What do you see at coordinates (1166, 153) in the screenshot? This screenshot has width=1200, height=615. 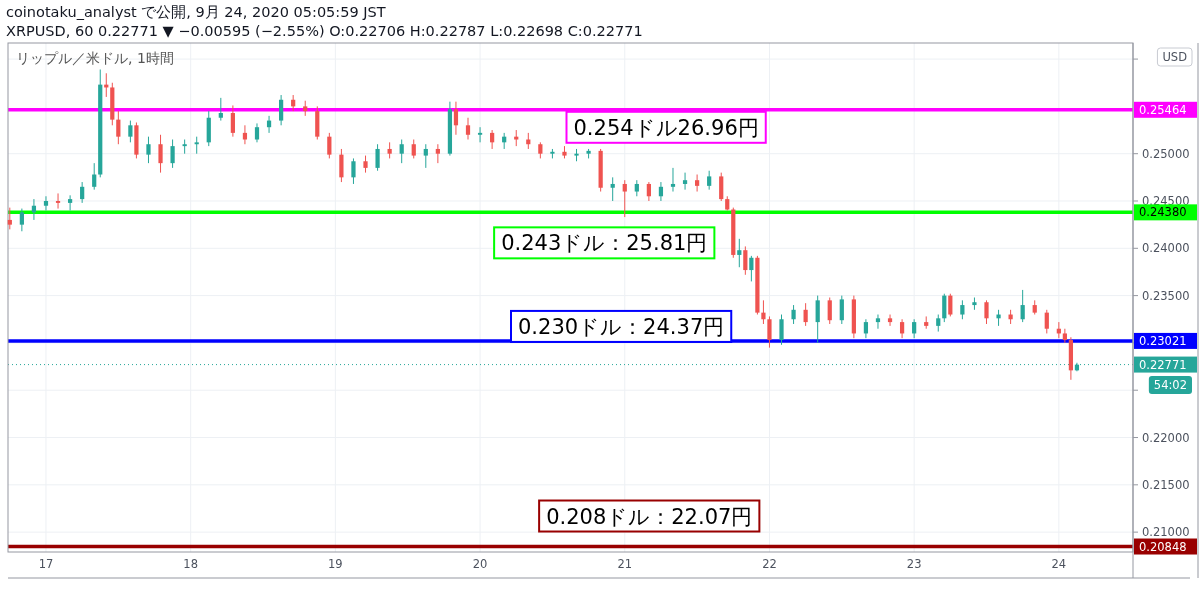 I see `y-tick-label: 0.25000` at bounding box center [1166, 153].